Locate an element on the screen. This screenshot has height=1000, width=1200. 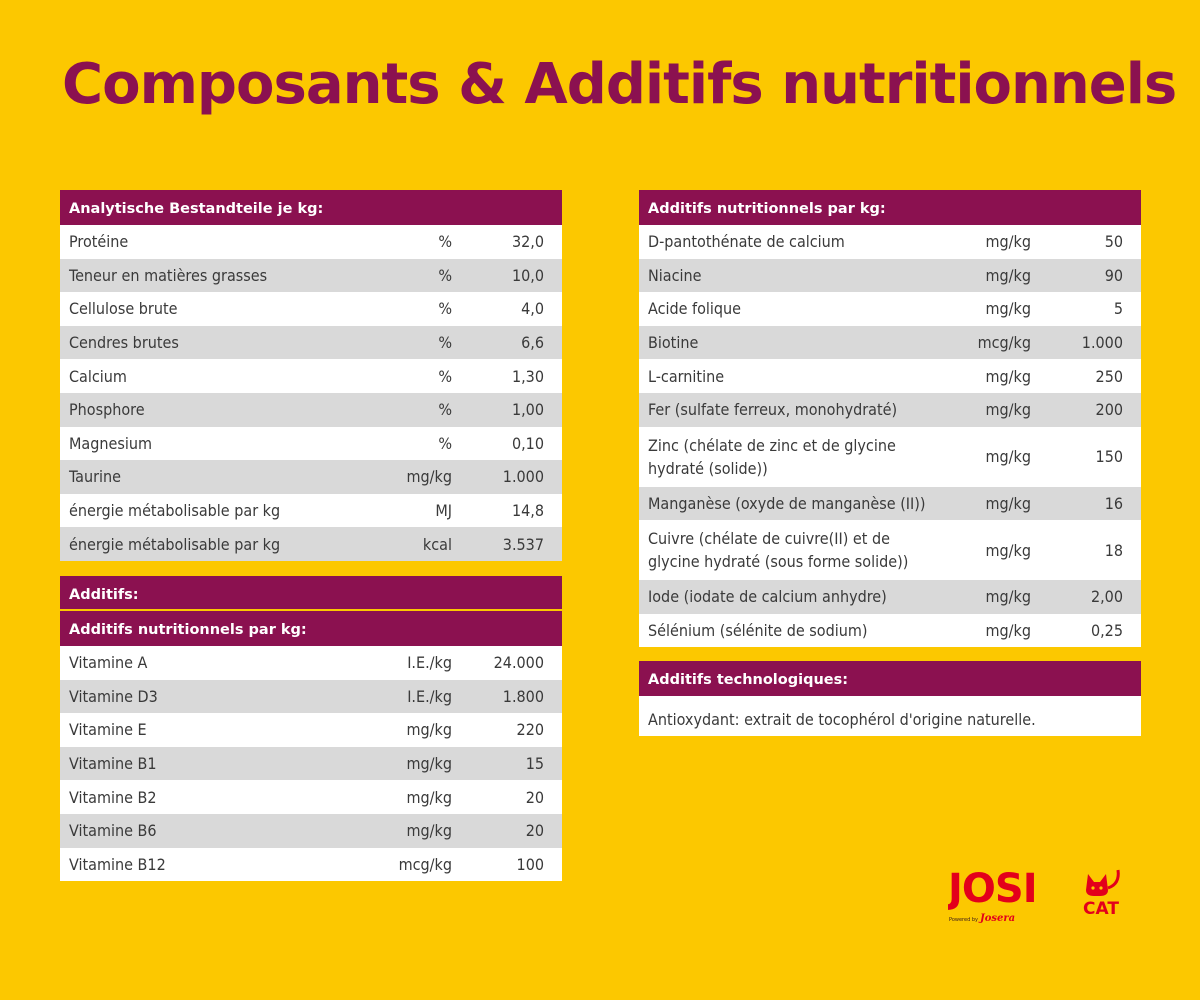
row-name: Fer (sulfate ferreux, monohydraté) is located at coordinates (773, 410).